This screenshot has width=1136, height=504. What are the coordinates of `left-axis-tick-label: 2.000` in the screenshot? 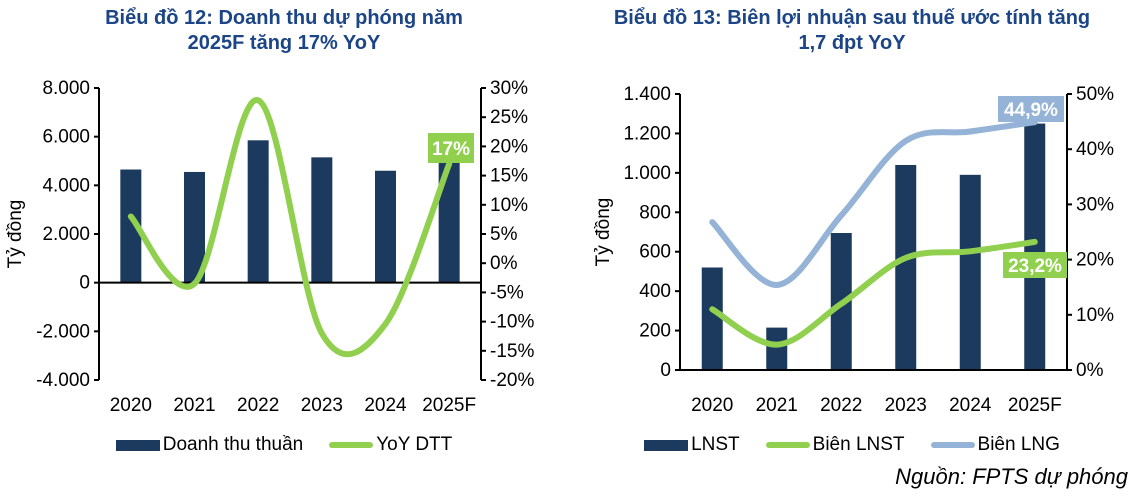 It's located at (66, 234).